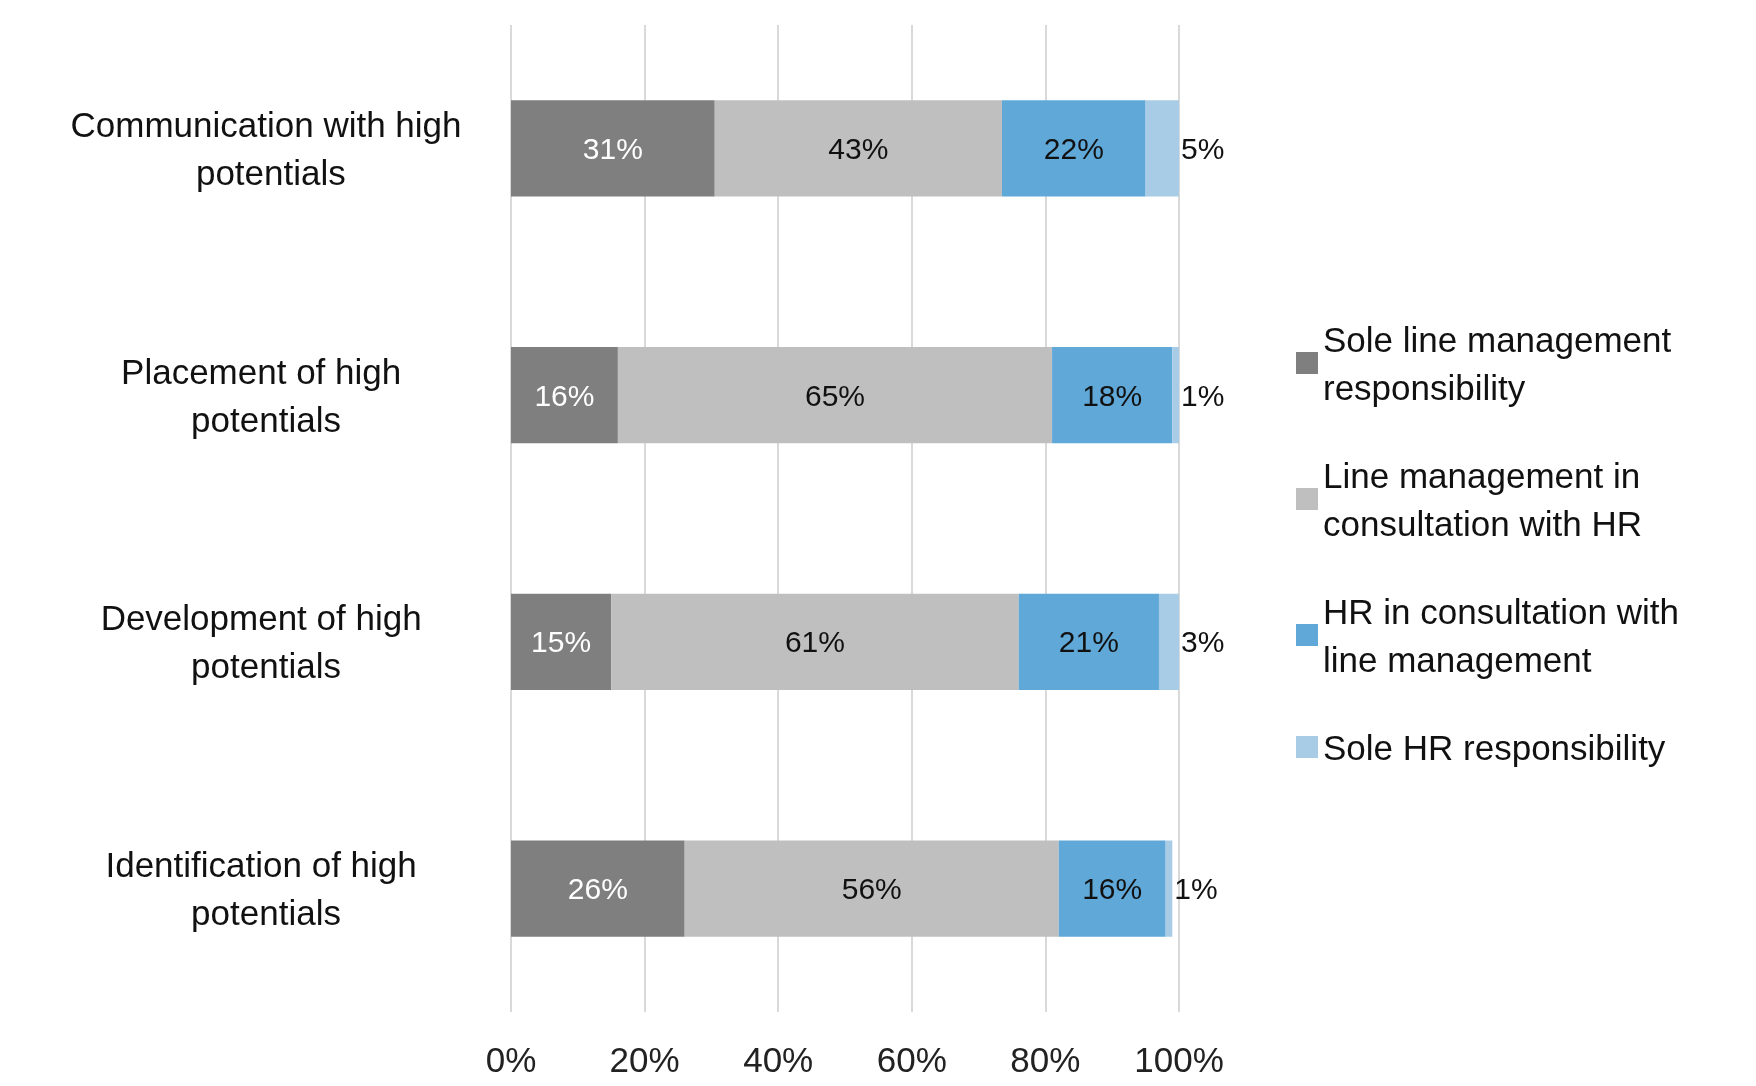 This screenshot has width=1756, height=1086. What do you see at coordinates (266, 148) in the screenshot?
I see `y-tick-label: Communication with high potentials` at bounding box center [266, 148].